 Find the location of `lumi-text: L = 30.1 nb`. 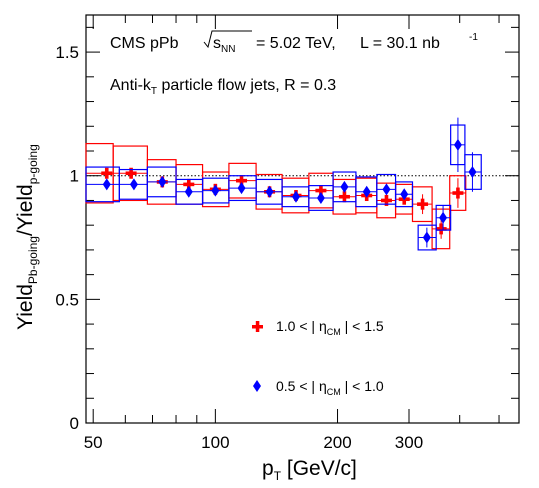

lumi-text: L = 30.1 nb is located at coordinates (400, 43).